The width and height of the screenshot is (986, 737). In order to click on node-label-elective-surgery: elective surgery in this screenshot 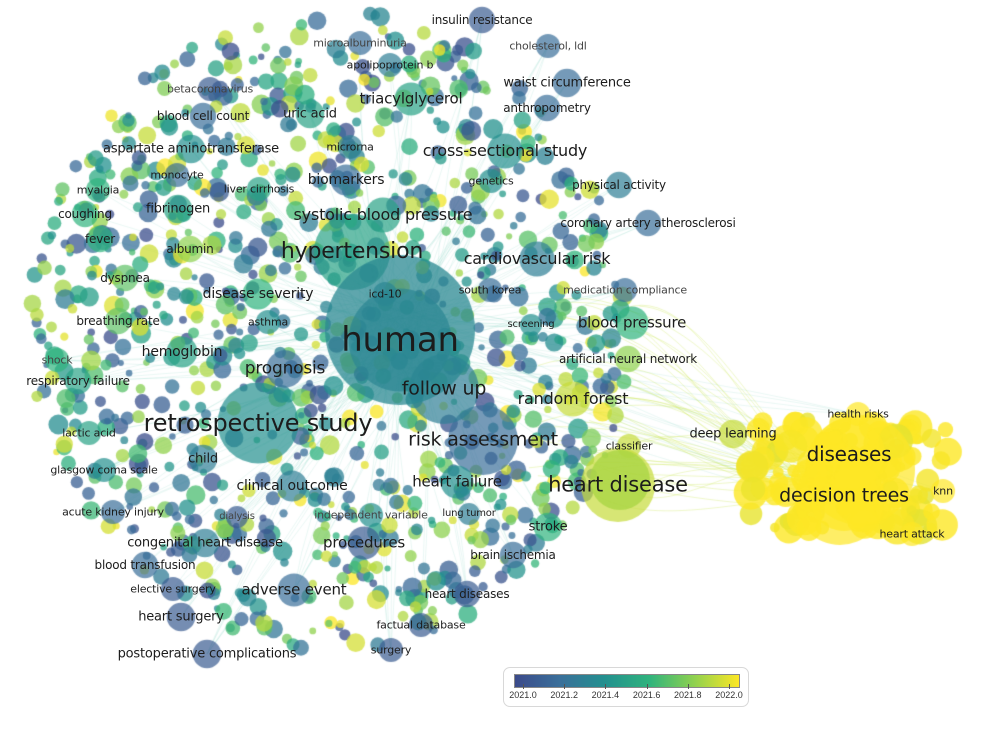, I will do `click(173, 589)`.